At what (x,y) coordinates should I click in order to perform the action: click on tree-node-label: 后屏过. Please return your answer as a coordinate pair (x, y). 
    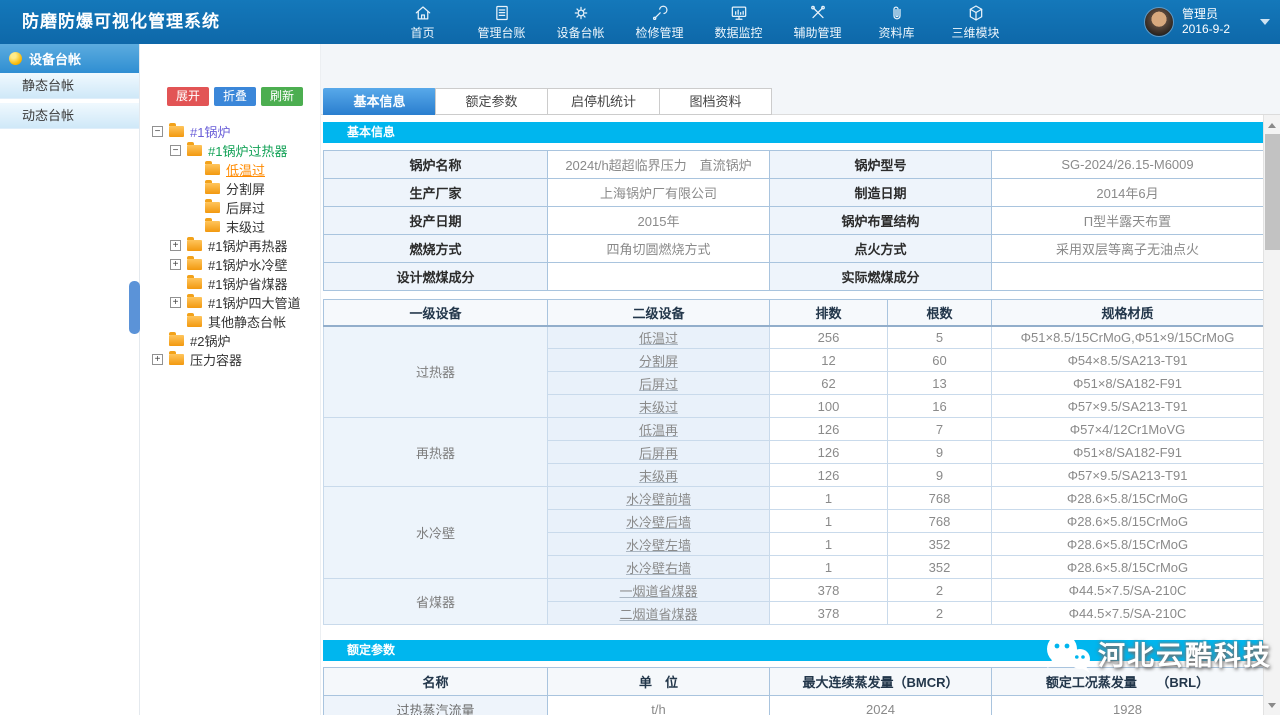
    Looking at the image, I should click on (246, 208).